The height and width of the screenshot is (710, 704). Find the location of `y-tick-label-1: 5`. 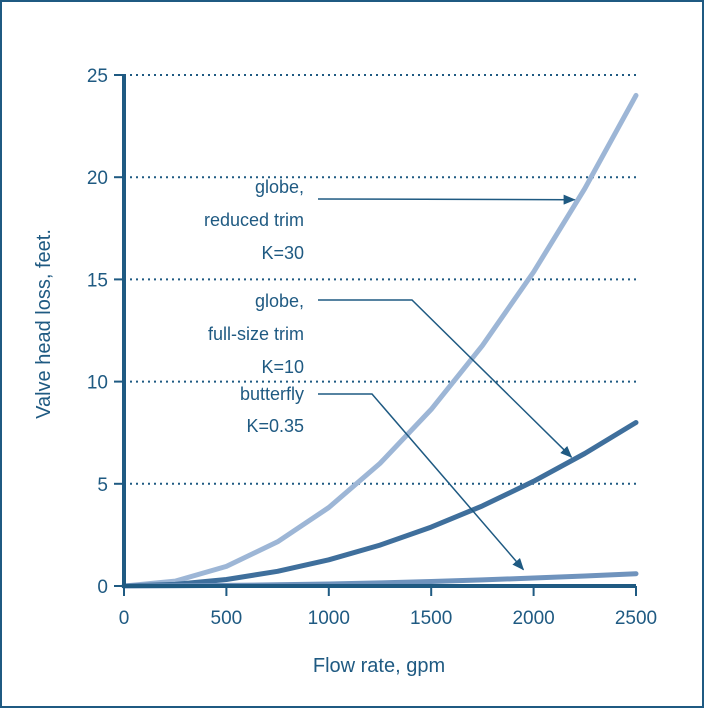

y-tick-label-1: 5 is located at coordinates (102, 485).